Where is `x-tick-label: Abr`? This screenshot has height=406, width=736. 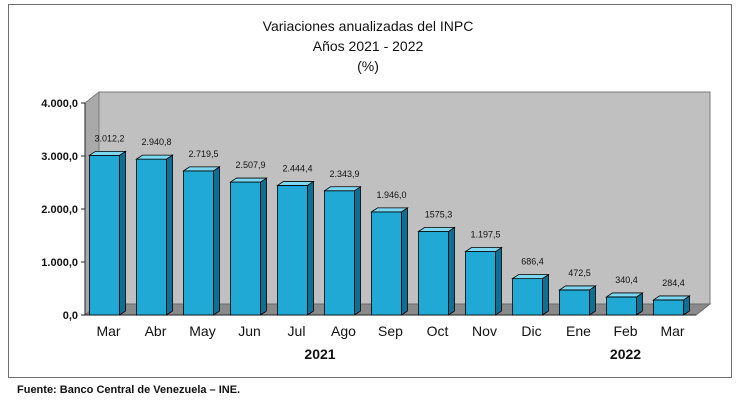
x-tick-label: Abr is located at coordinates (156, 331).